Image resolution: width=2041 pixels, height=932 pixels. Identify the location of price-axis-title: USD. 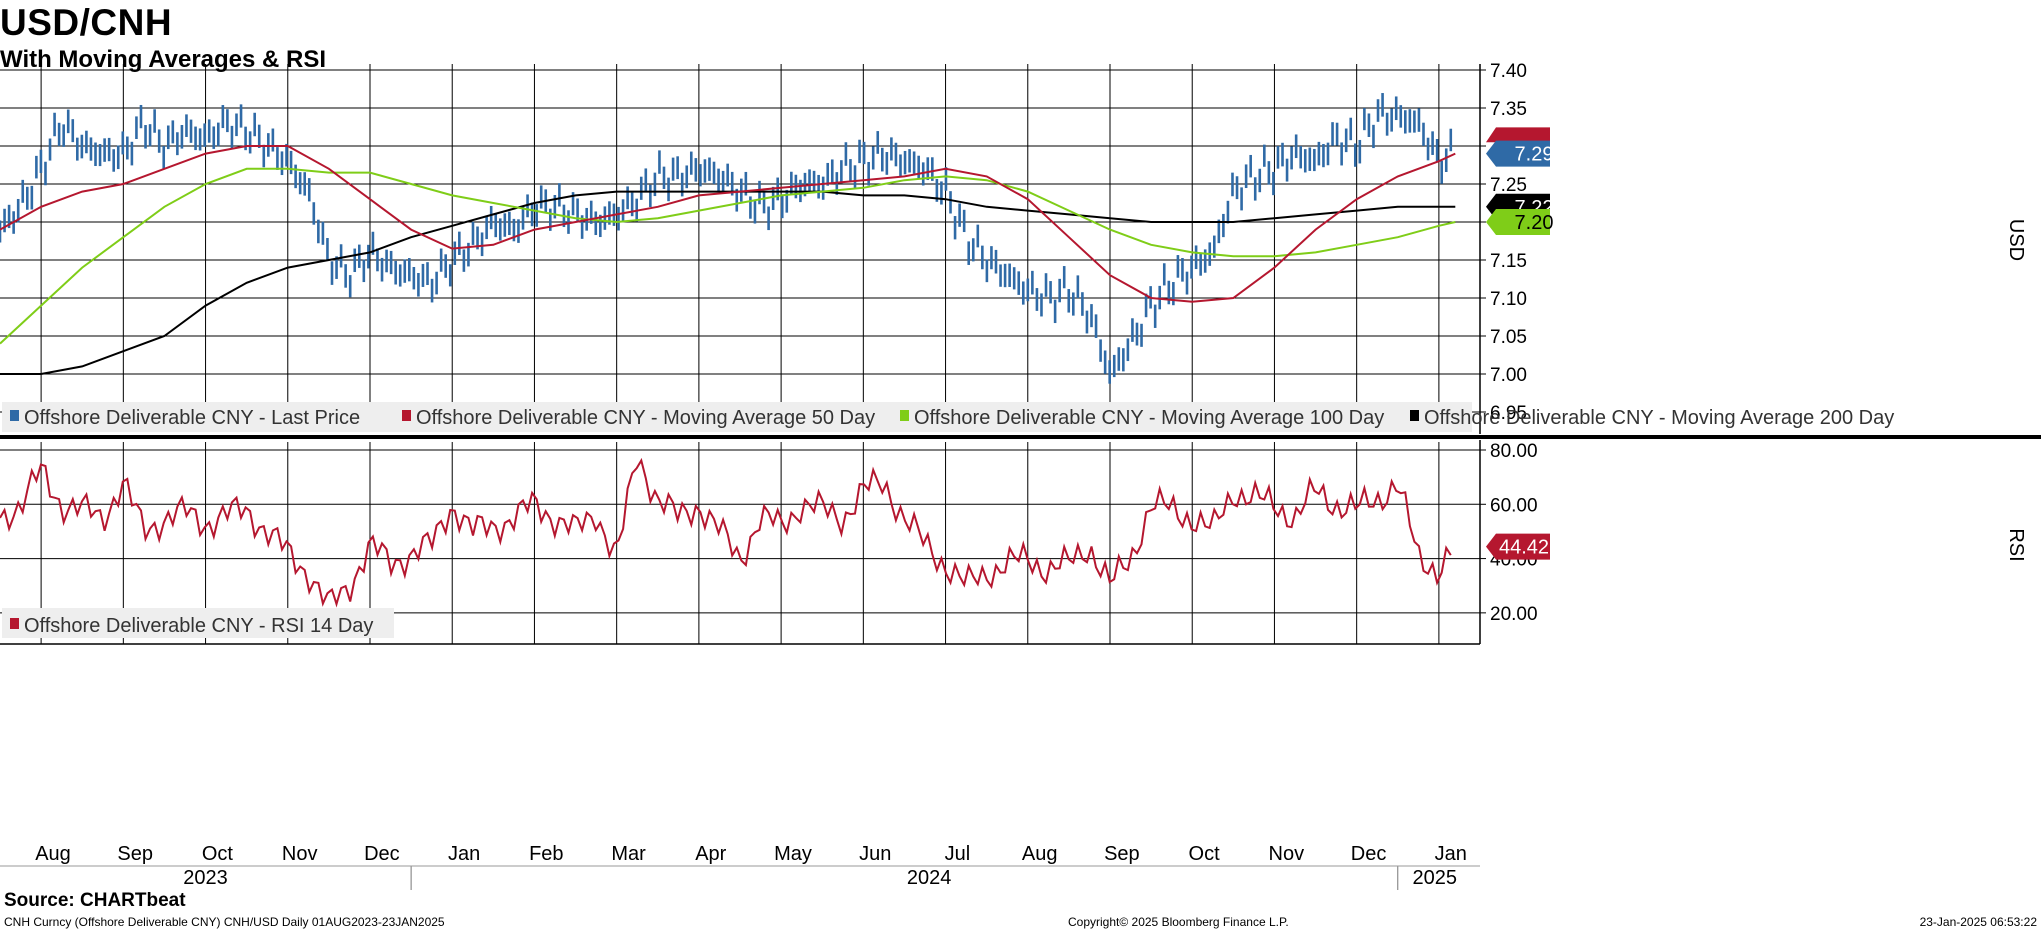
(2016, 240).